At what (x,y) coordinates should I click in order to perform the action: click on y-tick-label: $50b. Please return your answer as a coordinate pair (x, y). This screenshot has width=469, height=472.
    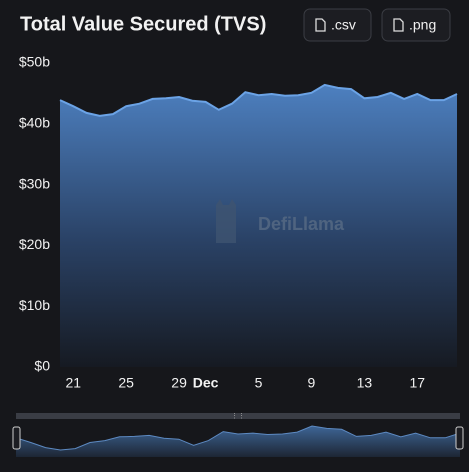
    Looking at the image, I should click on (34, 62).